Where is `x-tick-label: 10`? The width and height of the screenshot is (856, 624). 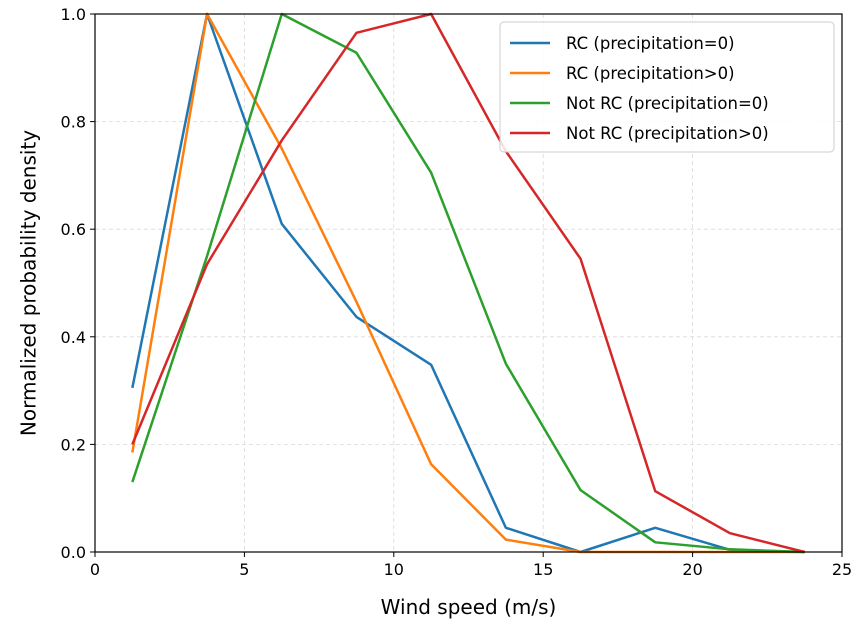 x-tick-label: 10 is located at coordinates (394, 569).